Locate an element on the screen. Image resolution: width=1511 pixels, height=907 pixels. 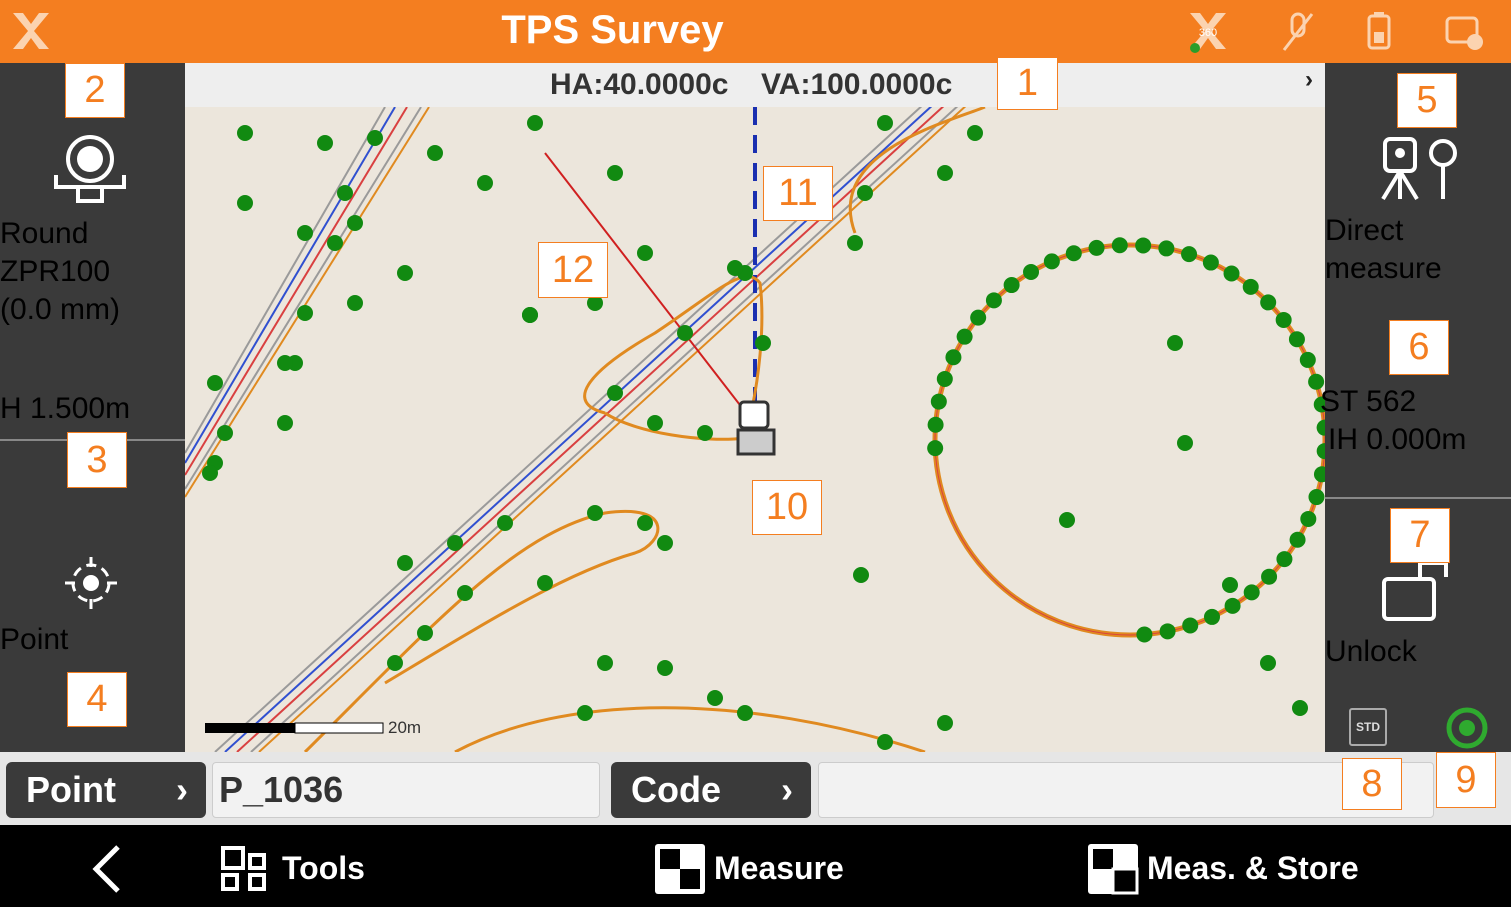
prism-type: Round is located at coordinates (44, 233).